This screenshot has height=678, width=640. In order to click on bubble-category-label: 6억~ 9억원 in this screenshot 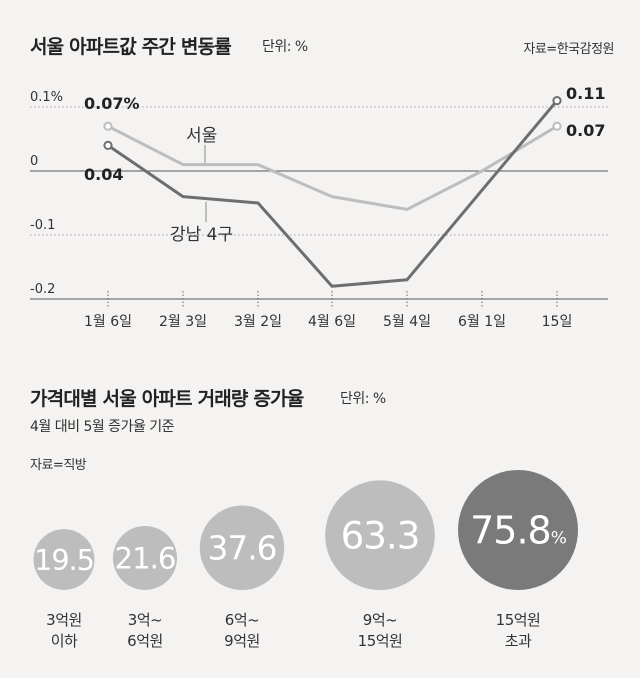, I will do `click(242, 631)`.